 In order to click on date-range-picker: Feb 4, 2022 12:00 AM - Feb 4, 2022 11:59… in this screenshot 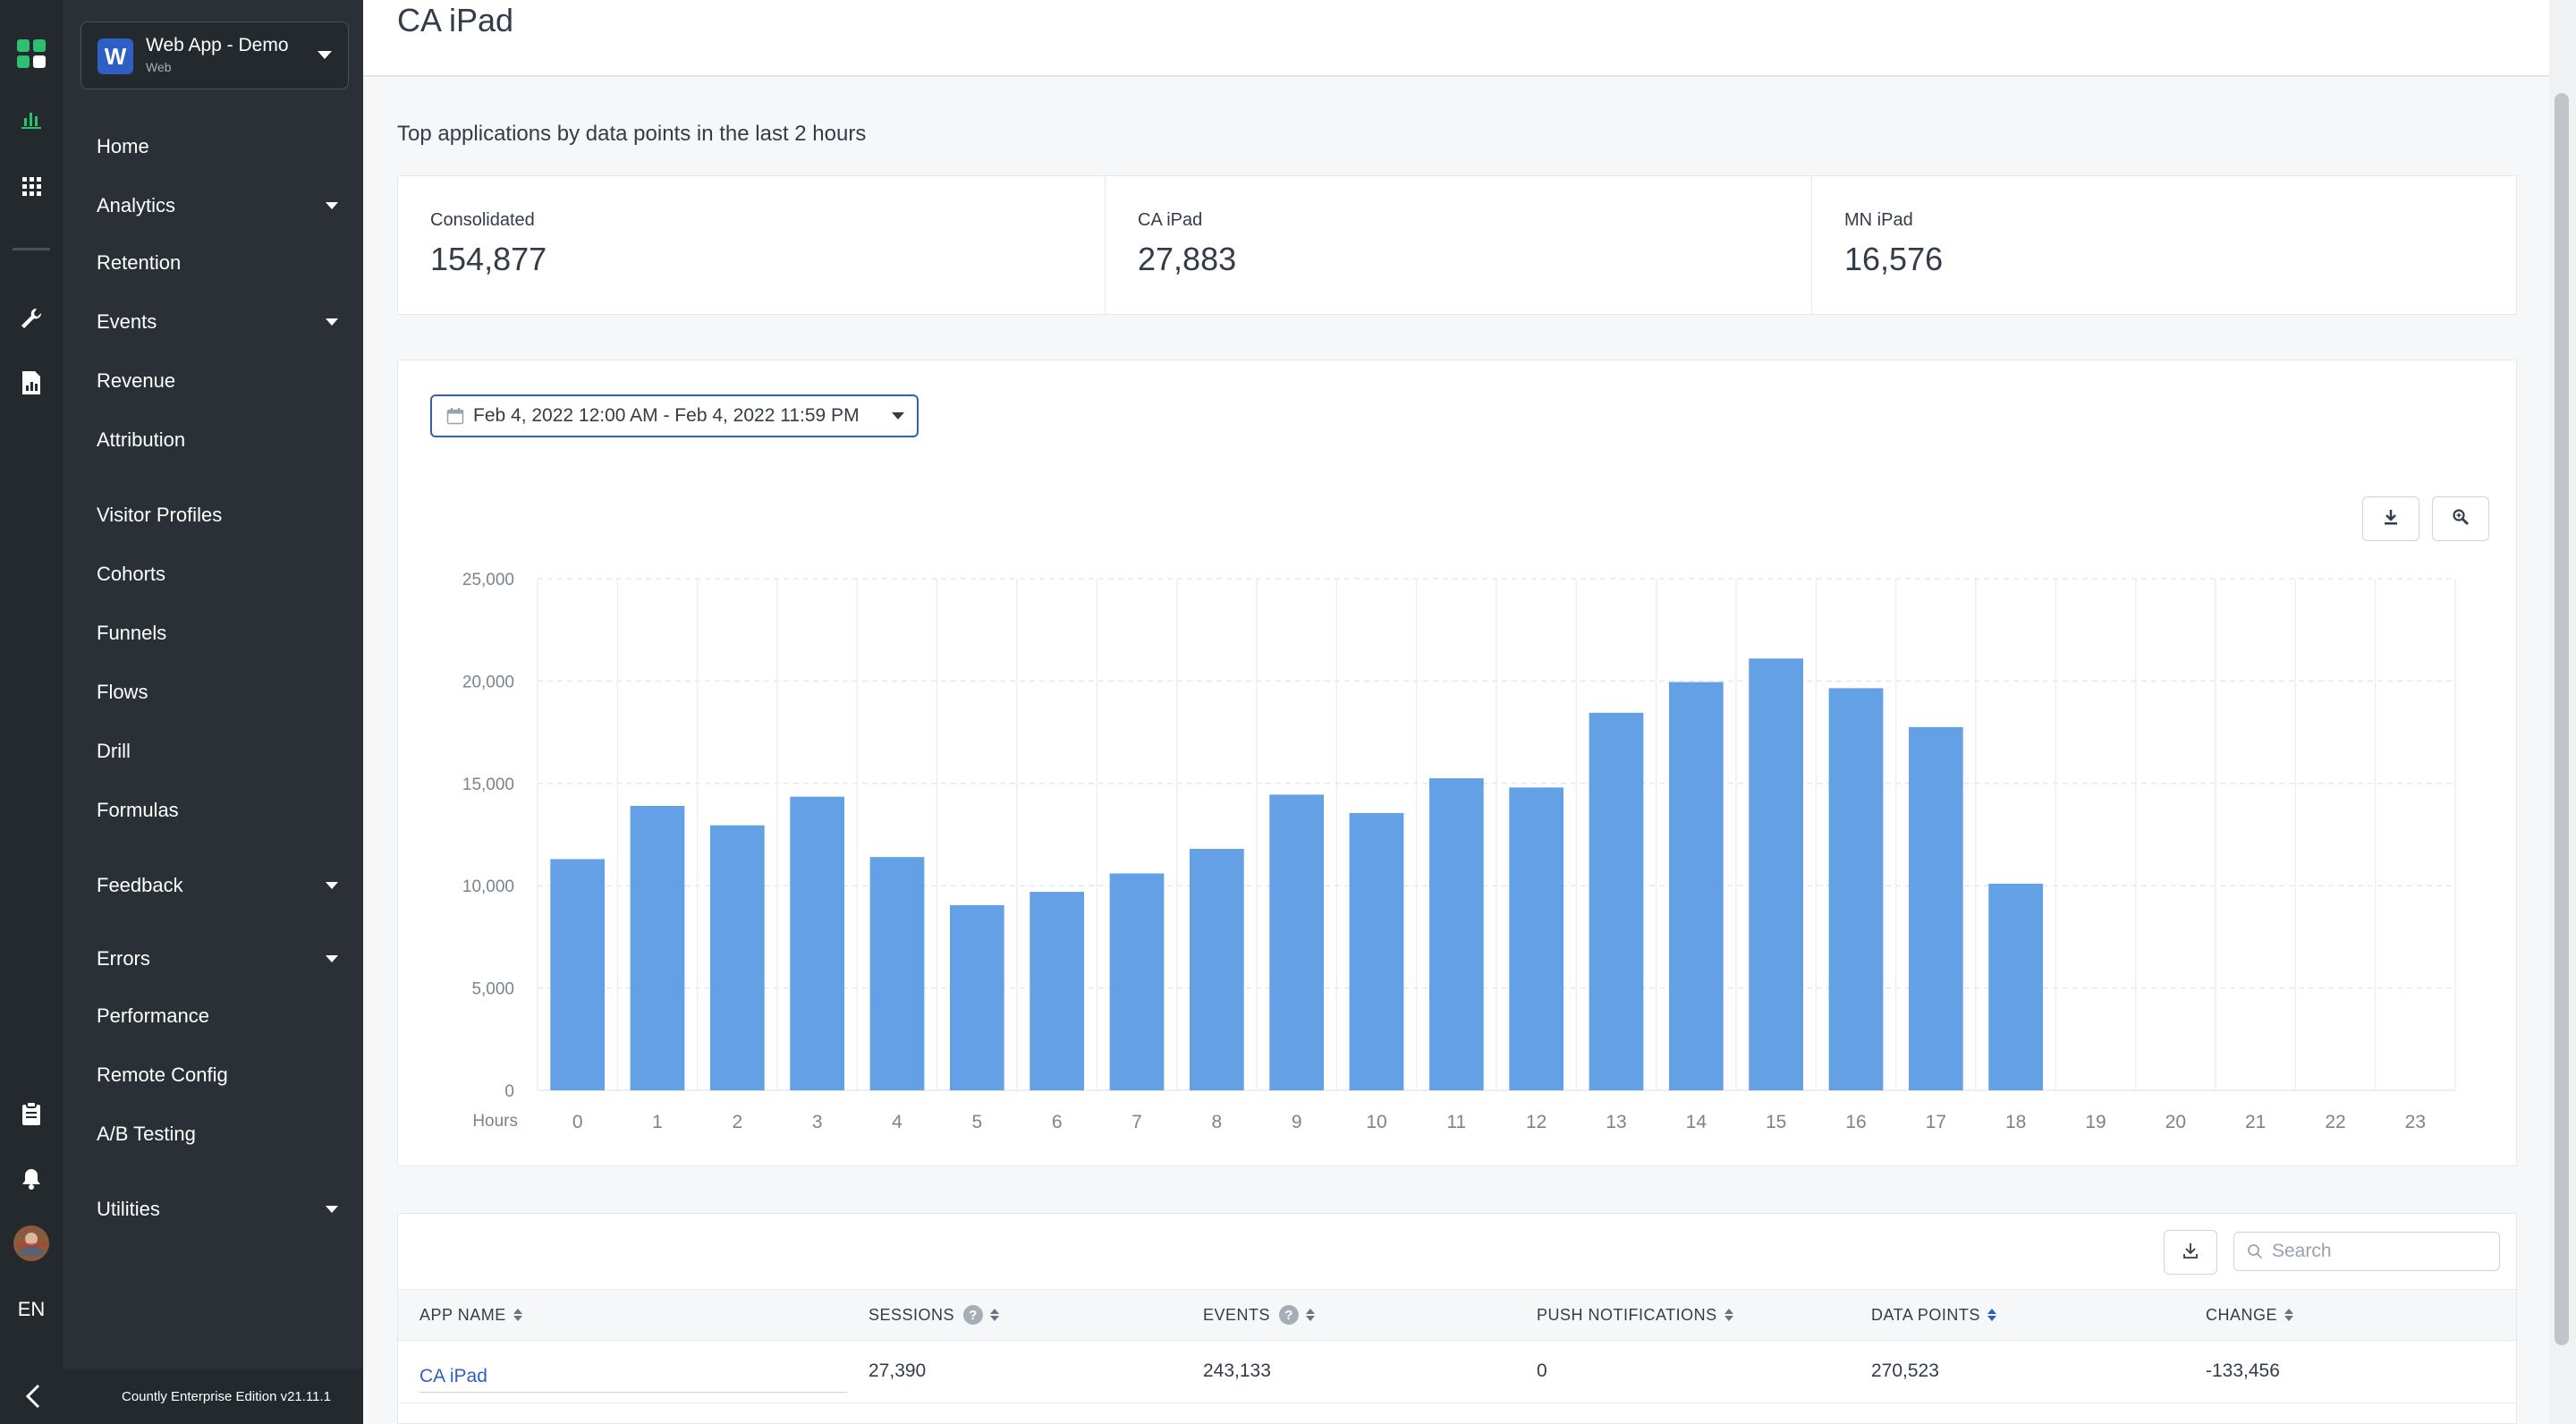, I will do `click(674, 415)`.